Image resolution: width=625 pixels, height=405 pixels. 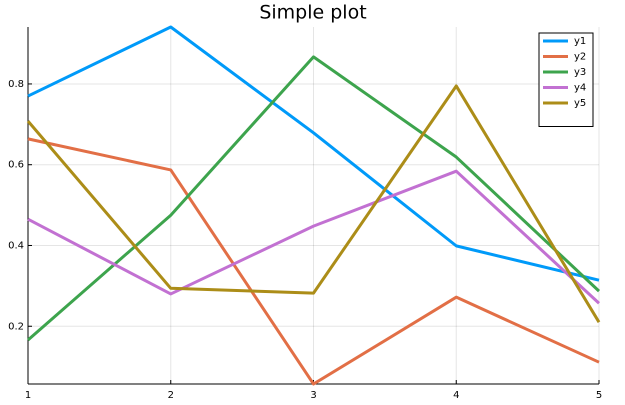 What do you see at coordinates (28, 395) in the screenshot?
I see `x-tick-label: 1` at bounding box center [28, 395].